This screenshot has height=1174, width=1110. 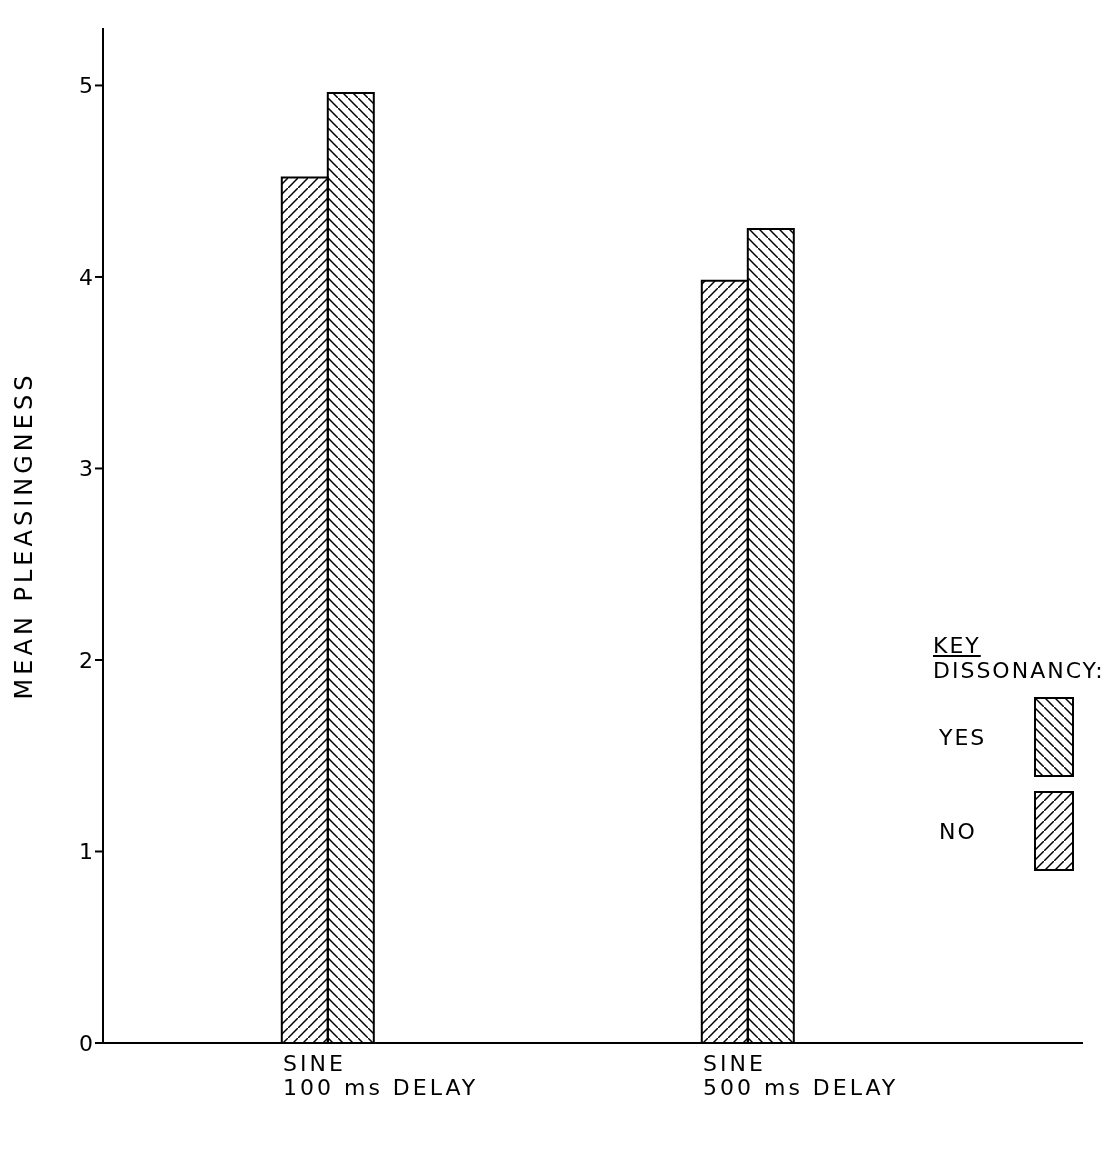 What do you see at coordinates (86, 469) in the screenshot?
I see `y-tick-label: 3` at bounding box center [86, 469].